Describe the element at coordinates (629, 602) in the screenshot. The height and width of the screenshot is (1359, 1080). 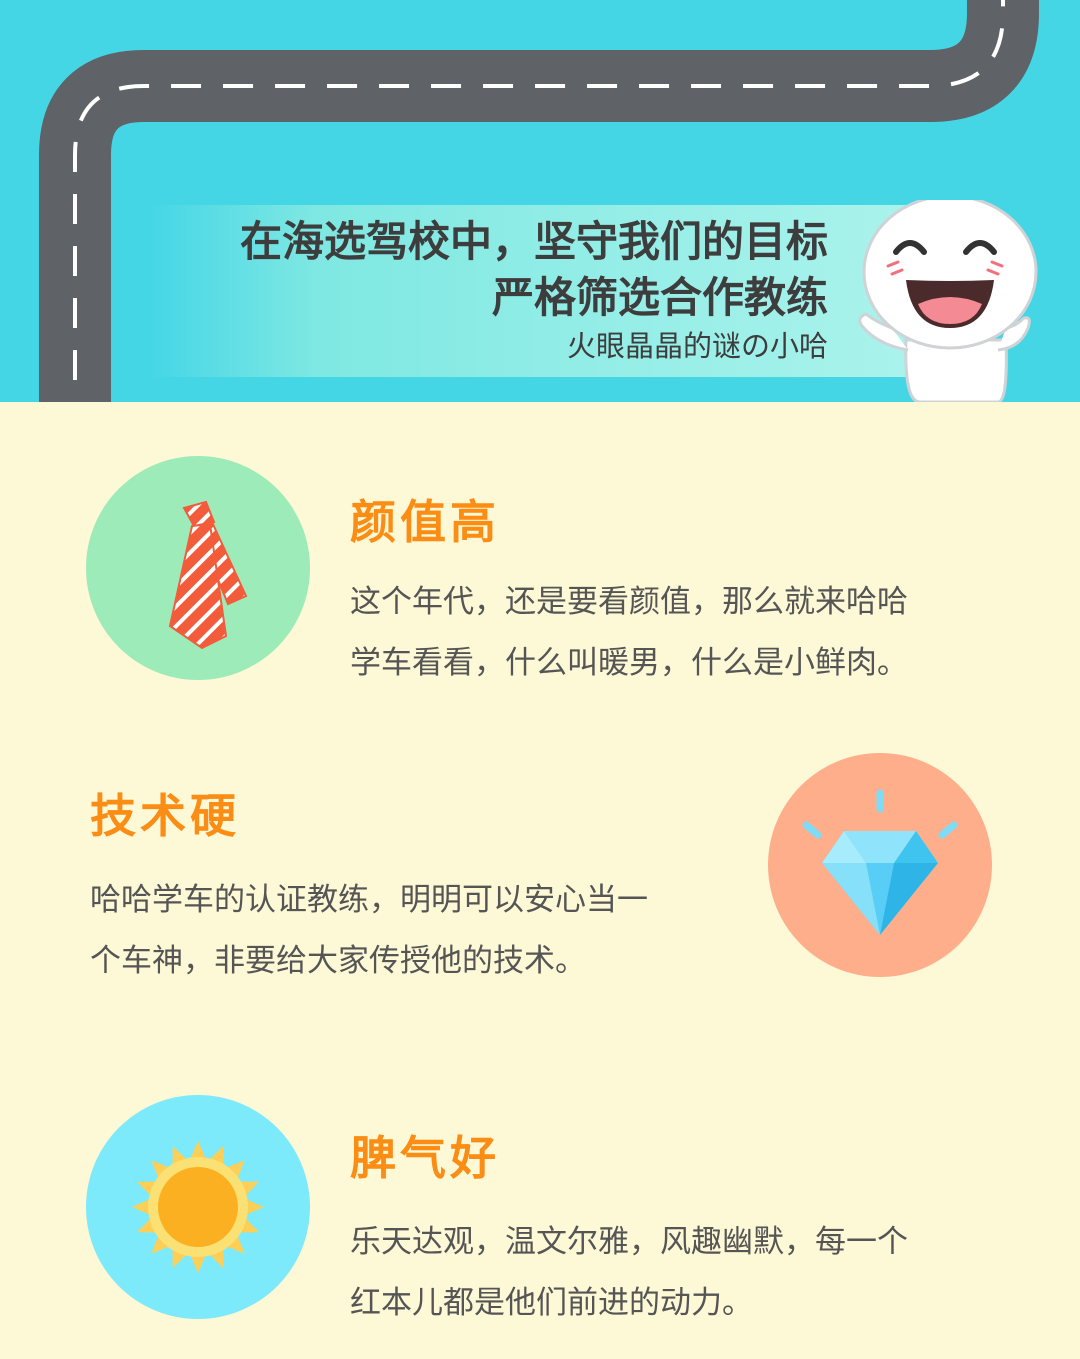
I see `feature-1-text-line-1: 这个年代，还是要看颜值，那么就来哈哈` at that location.